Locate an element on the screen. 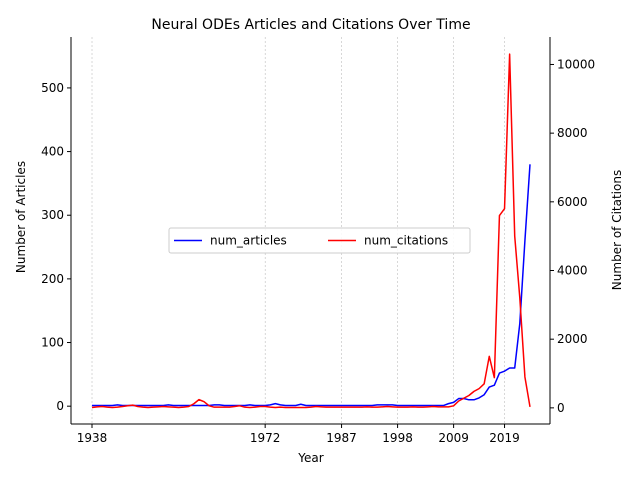 This screenshot has height=485, width=640. legend: num_articles num_citations is located at coordinates (319, 240).